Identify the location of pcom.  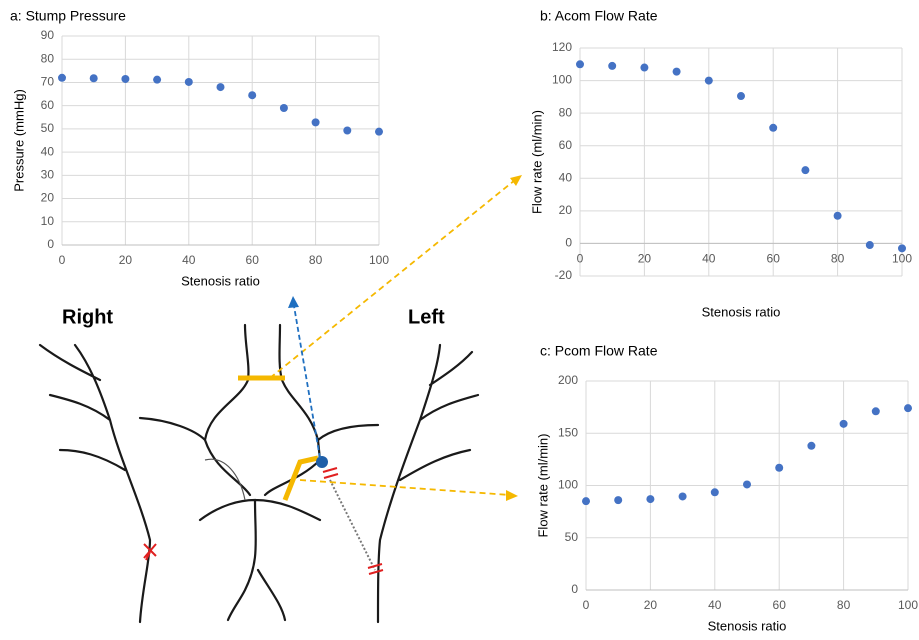
(300, 478).